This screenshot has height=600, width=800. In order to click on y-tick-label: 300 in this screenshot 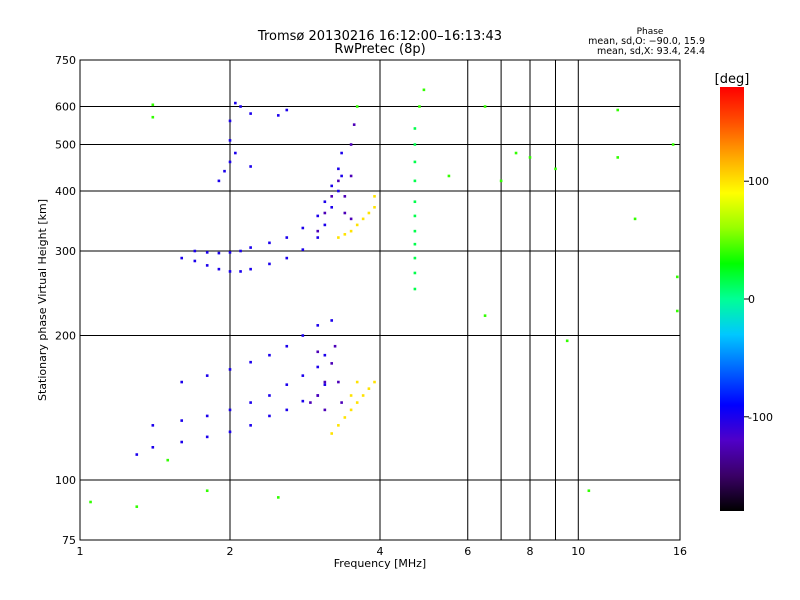, I will do `click(65, 251)`.